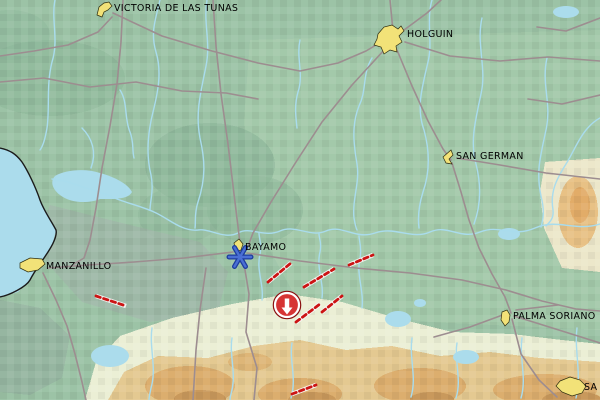 This screenshot has height=400, width=600. I want to click on city-marker-manzanillo, so click(32, 265).